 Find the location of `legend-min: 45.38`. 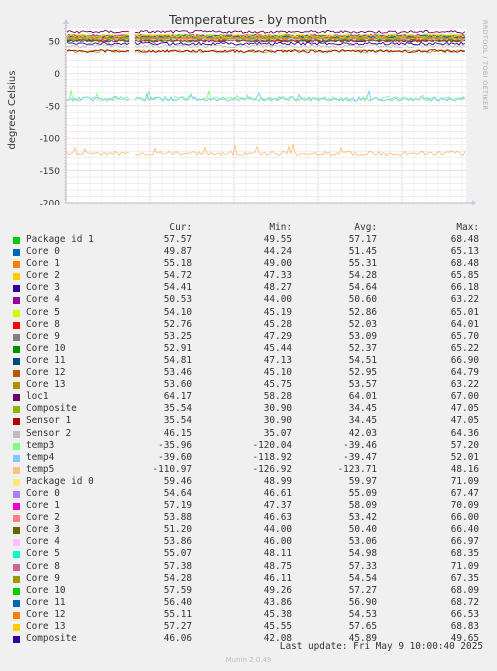

legend-min: 45.38 is located at coordinates (277, 614).